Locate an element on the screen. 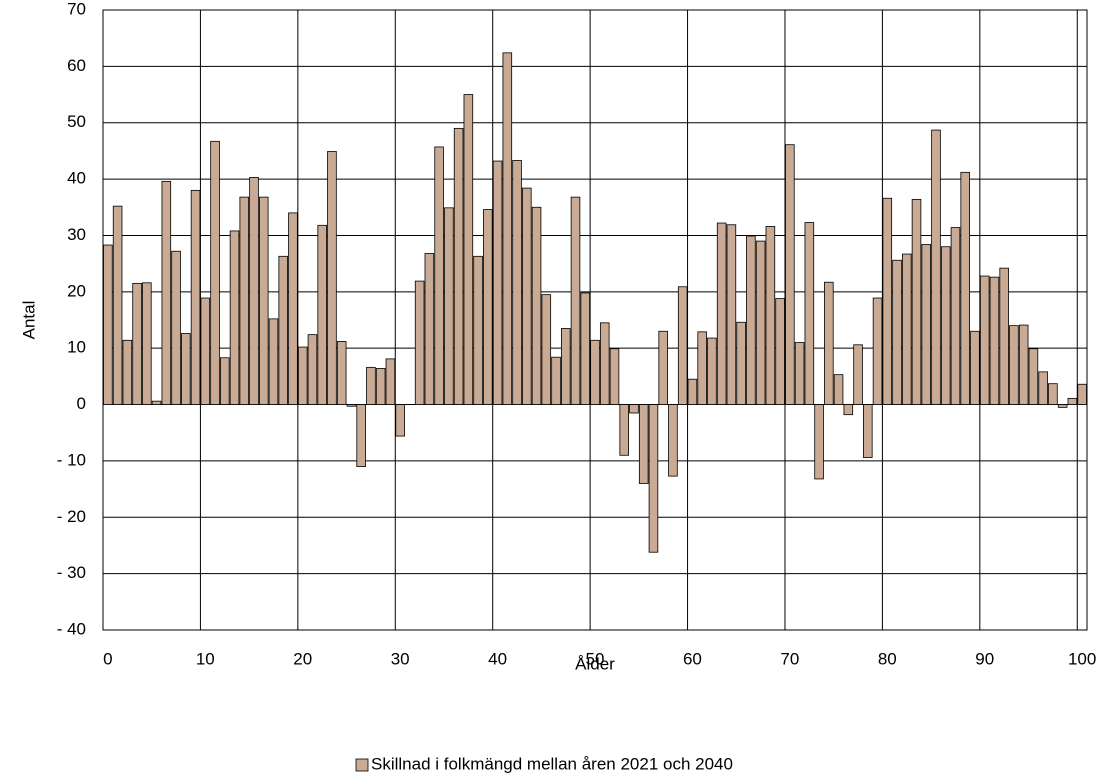 The width and height of the screenshot is (1115, 778). x-tick-label: 80 is located at coordinates (887, 658).